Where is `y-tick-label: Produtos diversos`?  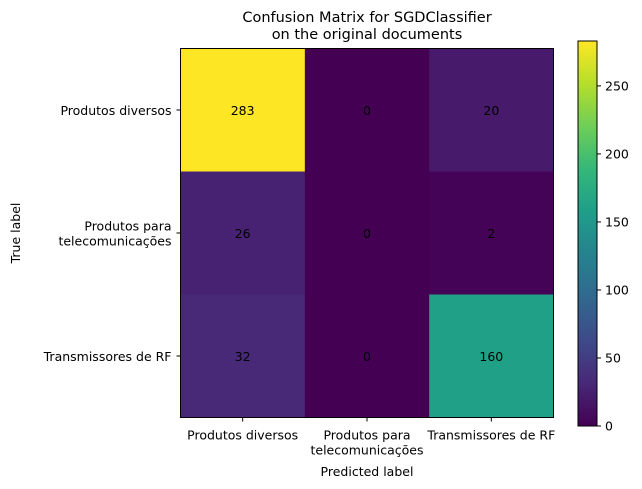
y-tick-label: Produtos diversos is located at coordinates (115, 110).